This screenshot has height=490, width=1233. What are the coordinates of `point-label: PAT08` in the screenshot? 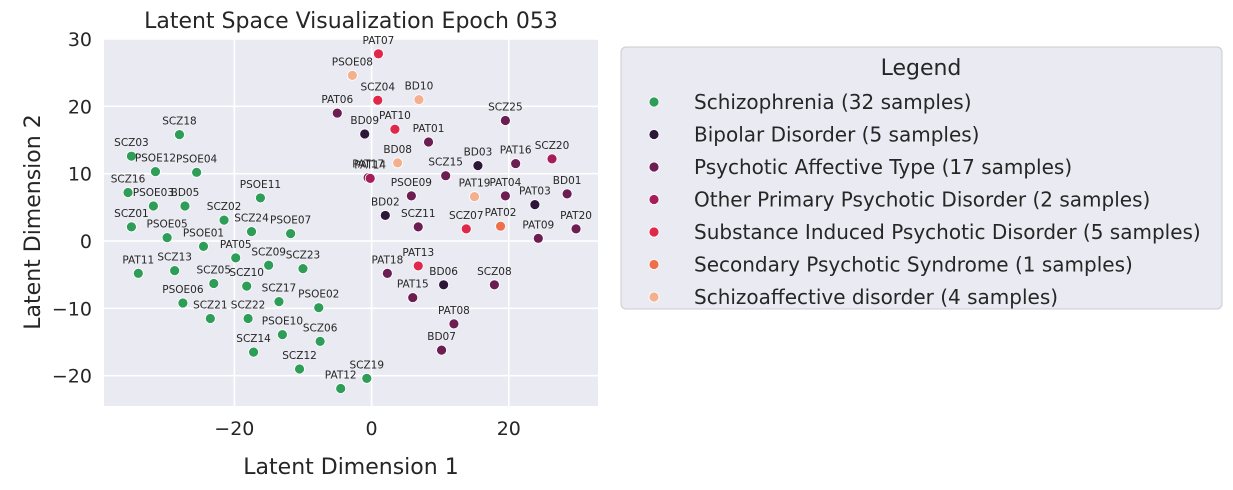 It's located at (454, 311).